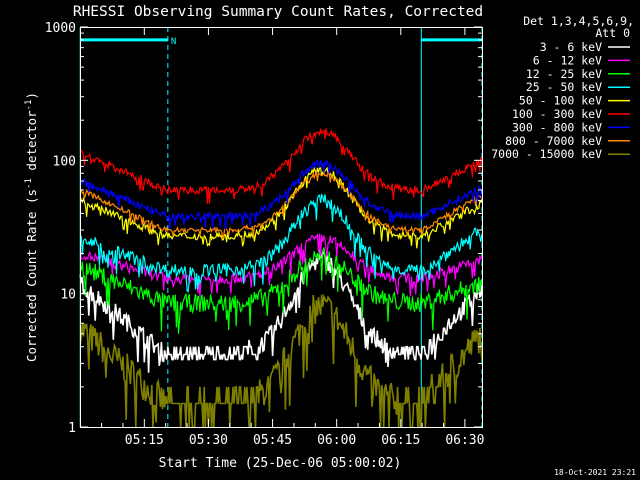 The image size is (640, 480). Describe the element at coordinates (208, 440) in the screenshot. I see `x-tick-label: 05:30` at that location.